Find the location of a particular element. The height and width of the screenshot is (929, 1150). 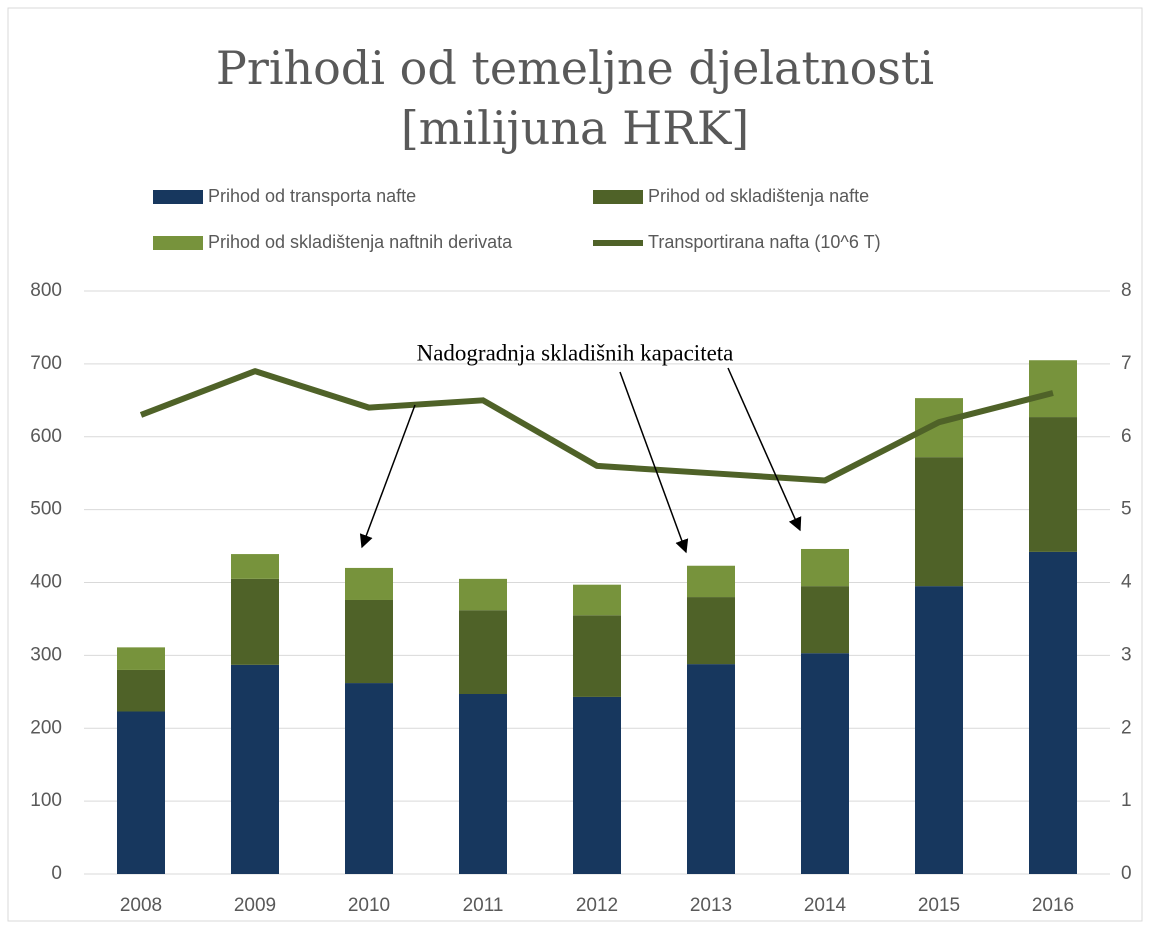

y-tick-label: 100 is located at coordinates (46, 800).